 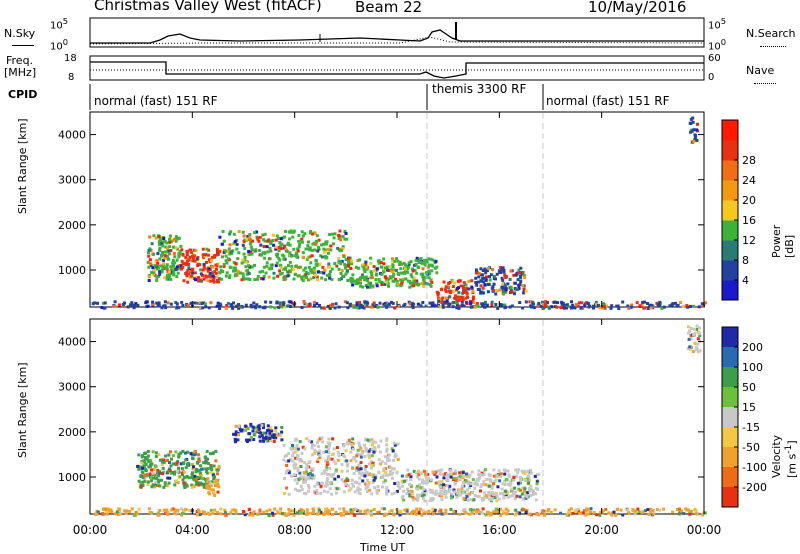 What do you see at coordinates (749, 387) in the screenshot?
I see `colorbar-tick-label: 50` at bounding box center [749, 387].